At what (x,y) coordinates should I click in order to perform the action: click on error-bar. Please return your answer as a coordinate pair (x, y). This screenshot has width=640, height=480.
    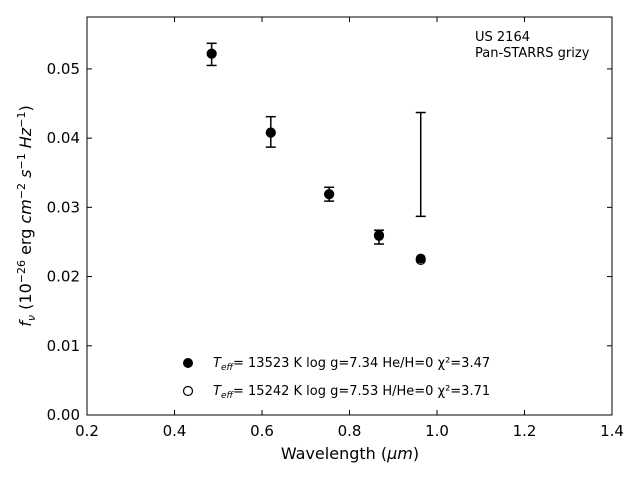
    Looking at the image, I should click on (420, 164).